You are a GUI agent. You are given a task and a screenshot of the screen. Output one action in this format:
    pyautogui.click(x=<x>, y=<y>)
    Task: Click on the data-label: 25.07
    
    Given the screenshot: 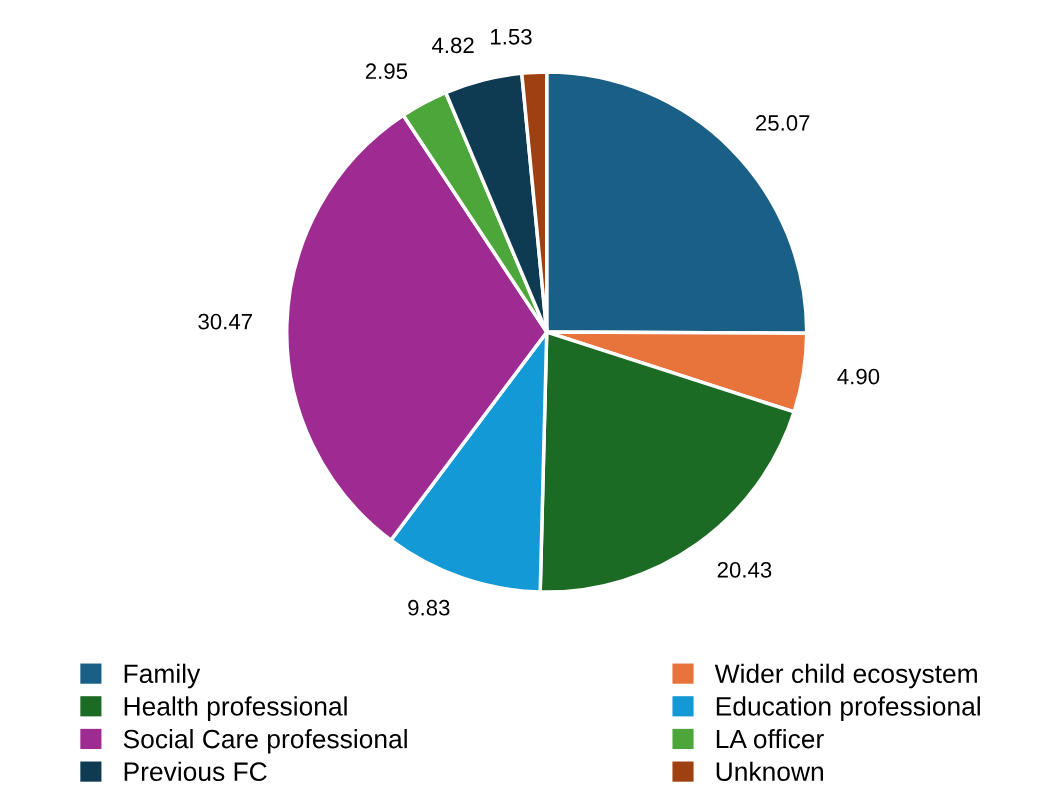 What is the action you would take?
    pyautogui.click(x=783, y=123)
    